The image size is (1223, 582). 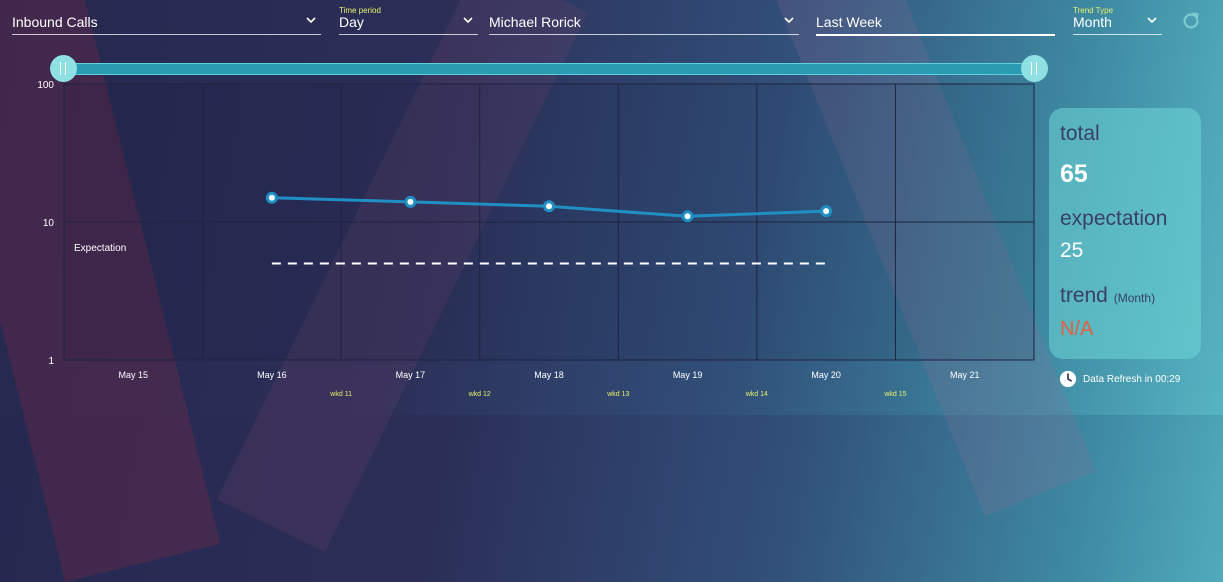 I want to click on x-tick-label: May 21, so click(x=965, y=375).